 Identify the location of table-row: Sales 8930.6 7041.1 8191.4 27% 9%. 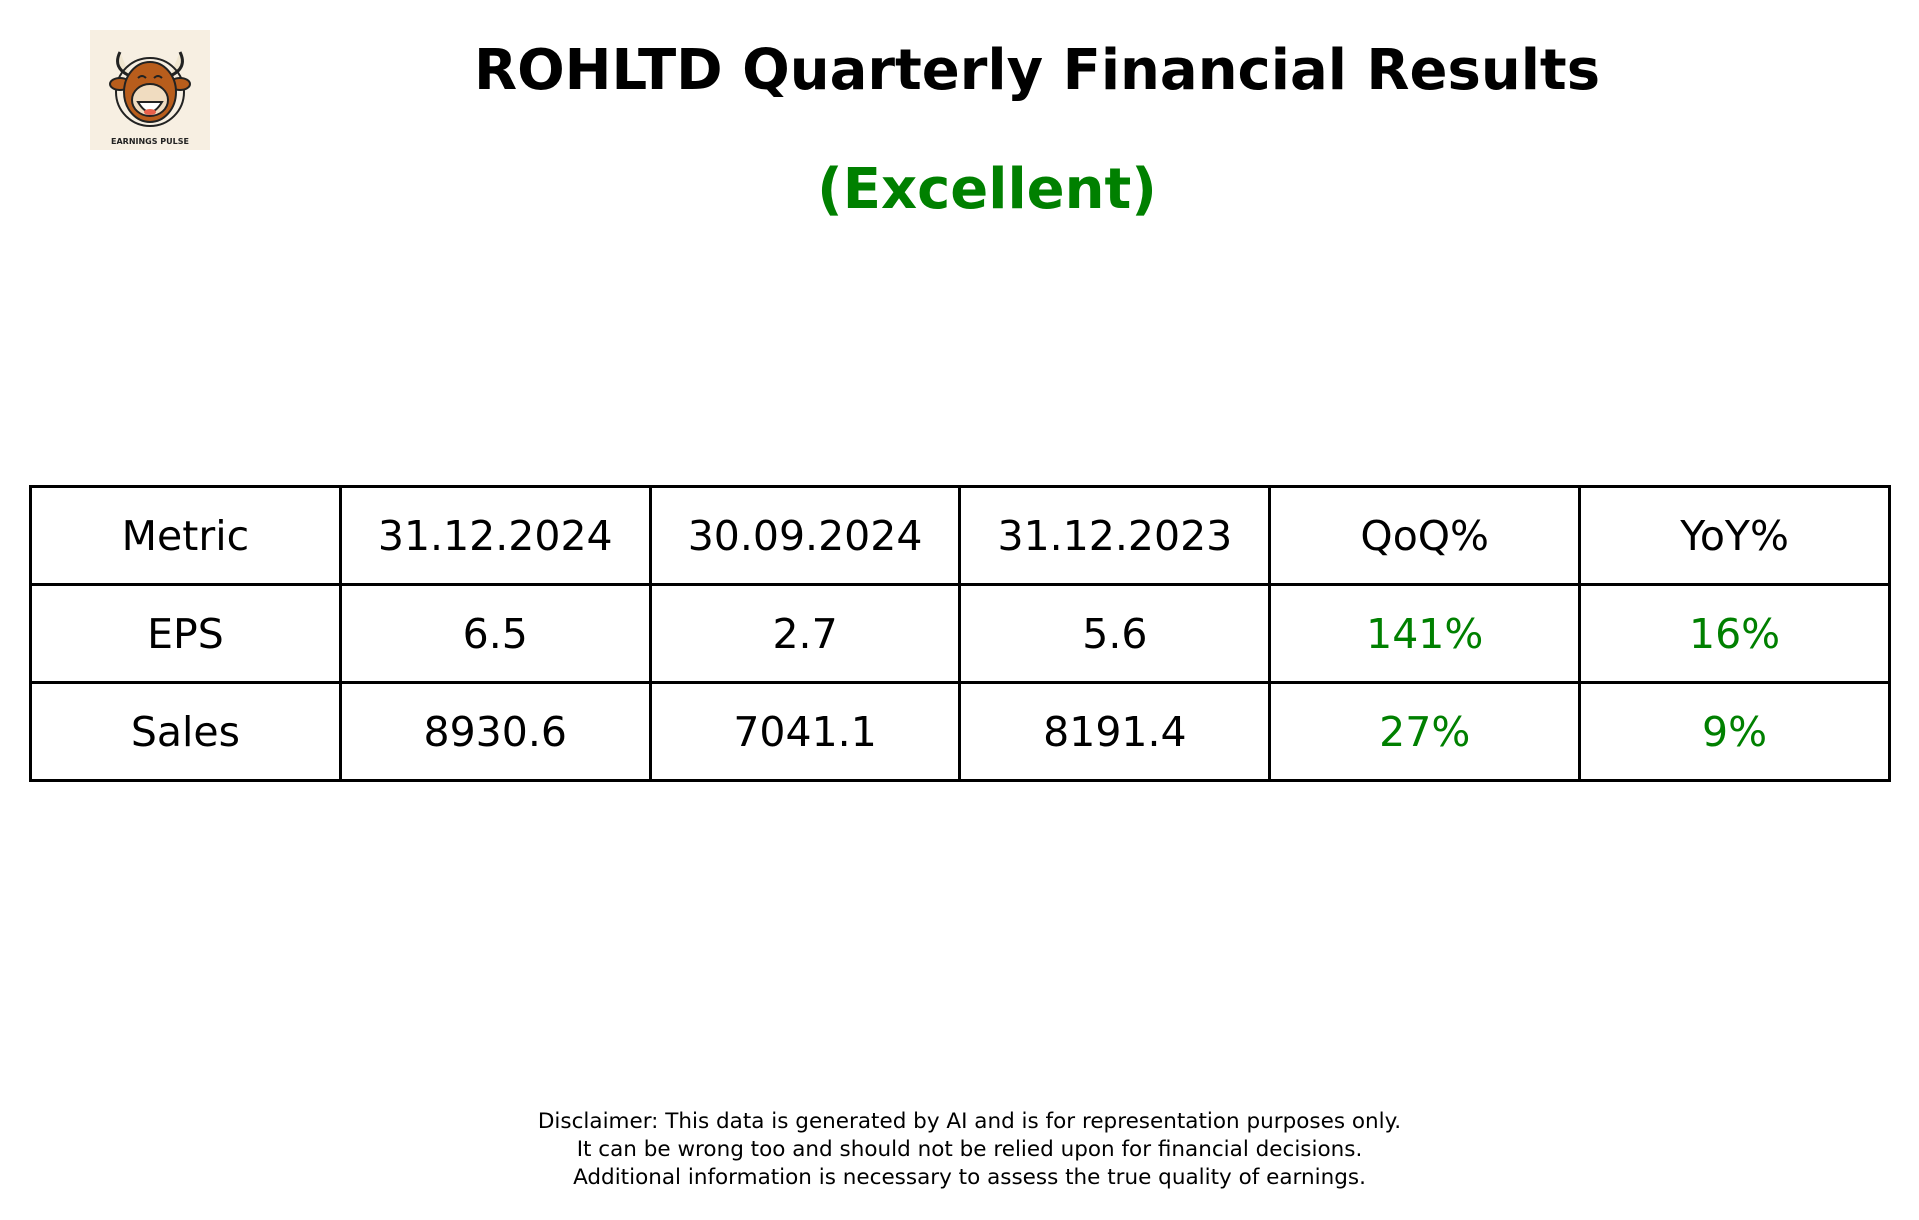
(960, 731).